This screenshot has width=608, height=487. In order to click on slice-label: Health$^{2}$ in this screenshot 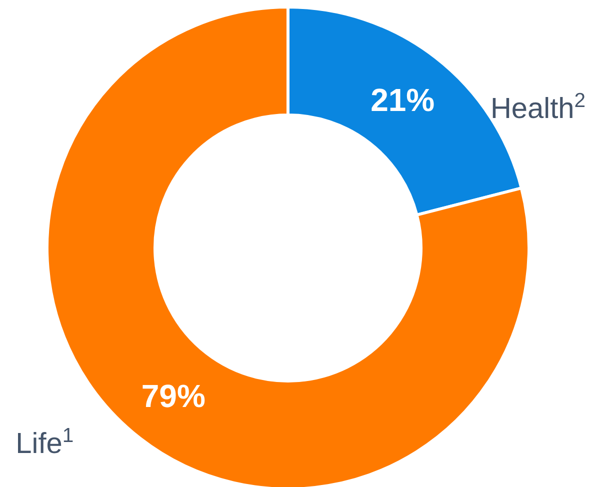, I will do `click(538, 107)`.